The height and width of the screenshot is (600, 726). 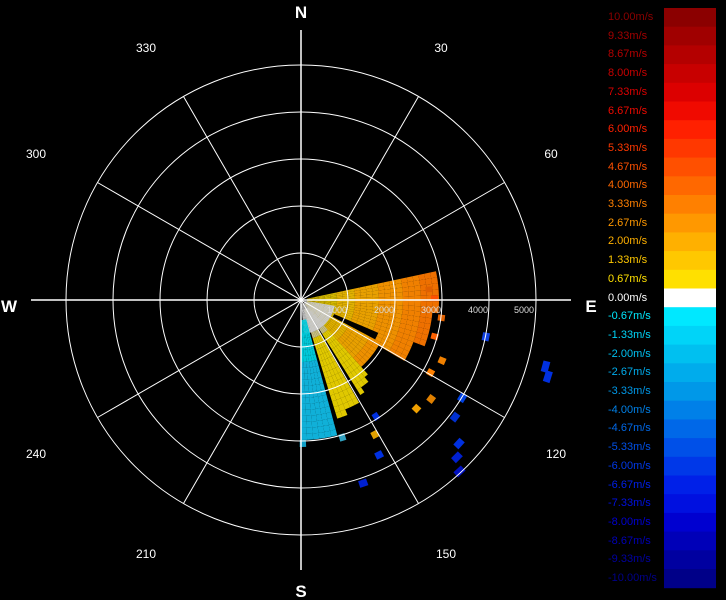 I want to click on degree-label-330: 330, so click(x=146, y=48).